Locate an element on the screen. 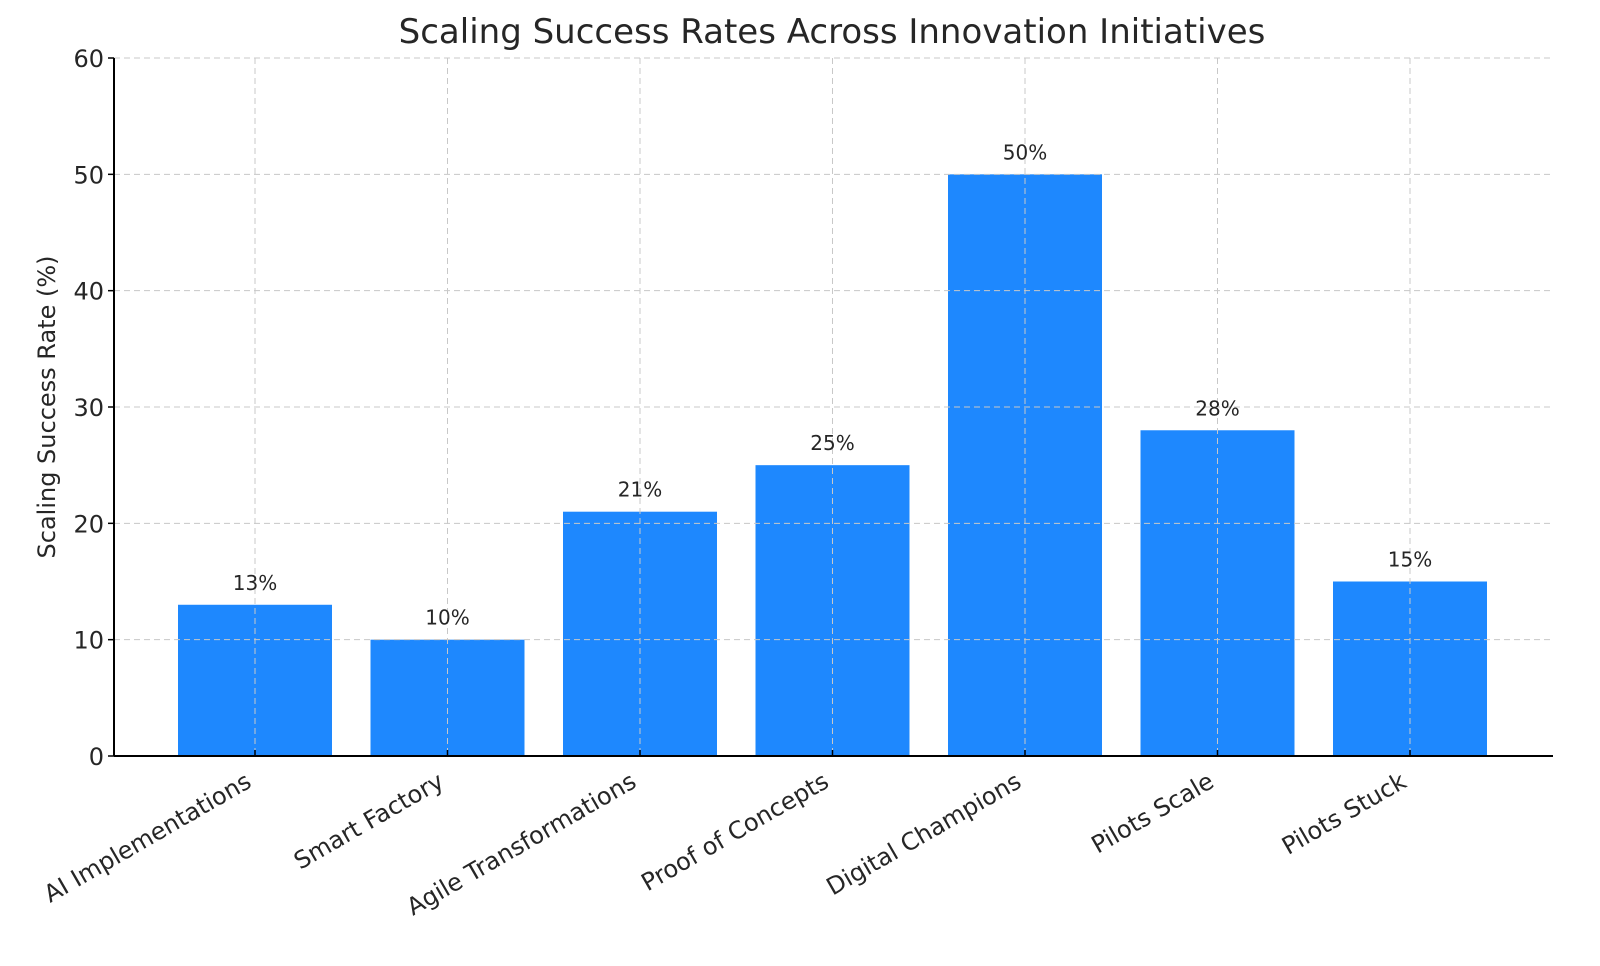 This screenshot has height=966, width=1600. data-label: 25% is located at coordinates (832, 443).